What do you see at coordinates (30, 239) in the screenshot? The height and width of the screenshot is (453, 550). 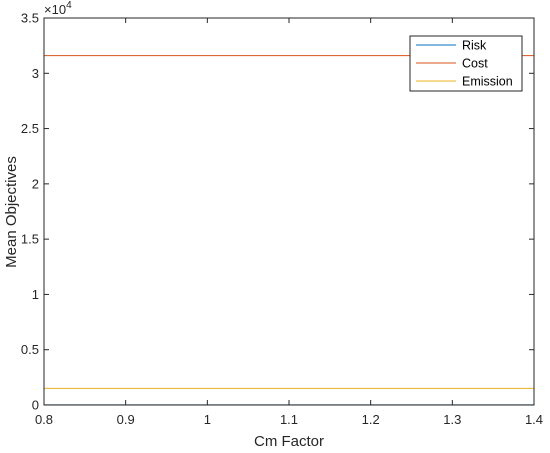 I see `y-tick-label: 1.5` at bounding box center [30, 239].